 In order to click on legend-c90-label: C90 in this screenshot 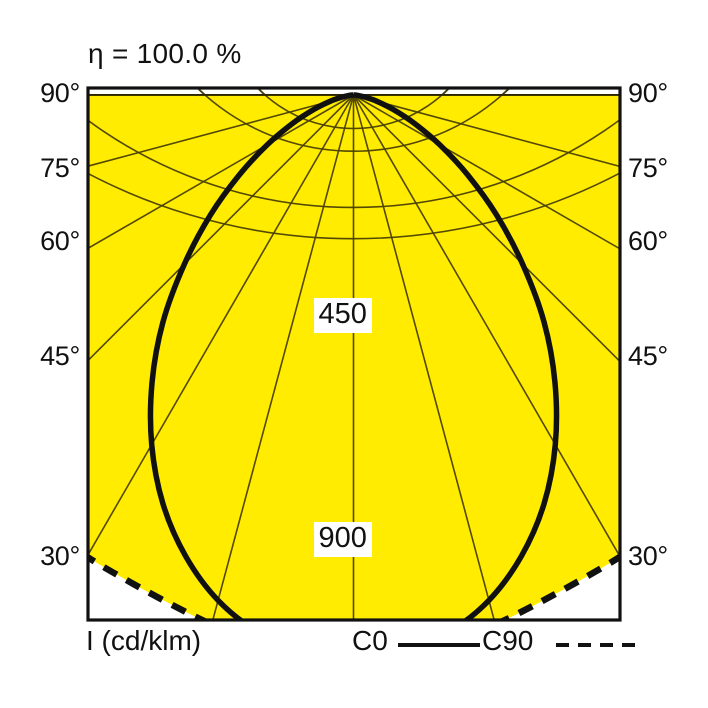, I will do `click(508, 640)`.